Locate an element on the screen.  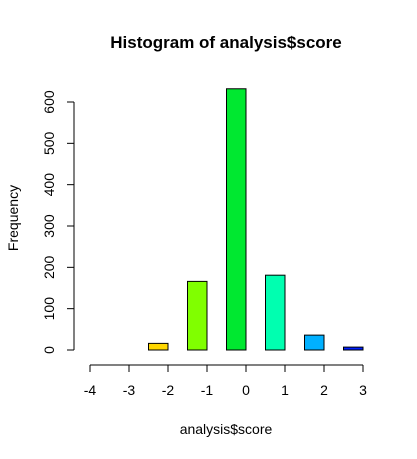
y-tick-label: 500 is located at coordinates (49, 143).